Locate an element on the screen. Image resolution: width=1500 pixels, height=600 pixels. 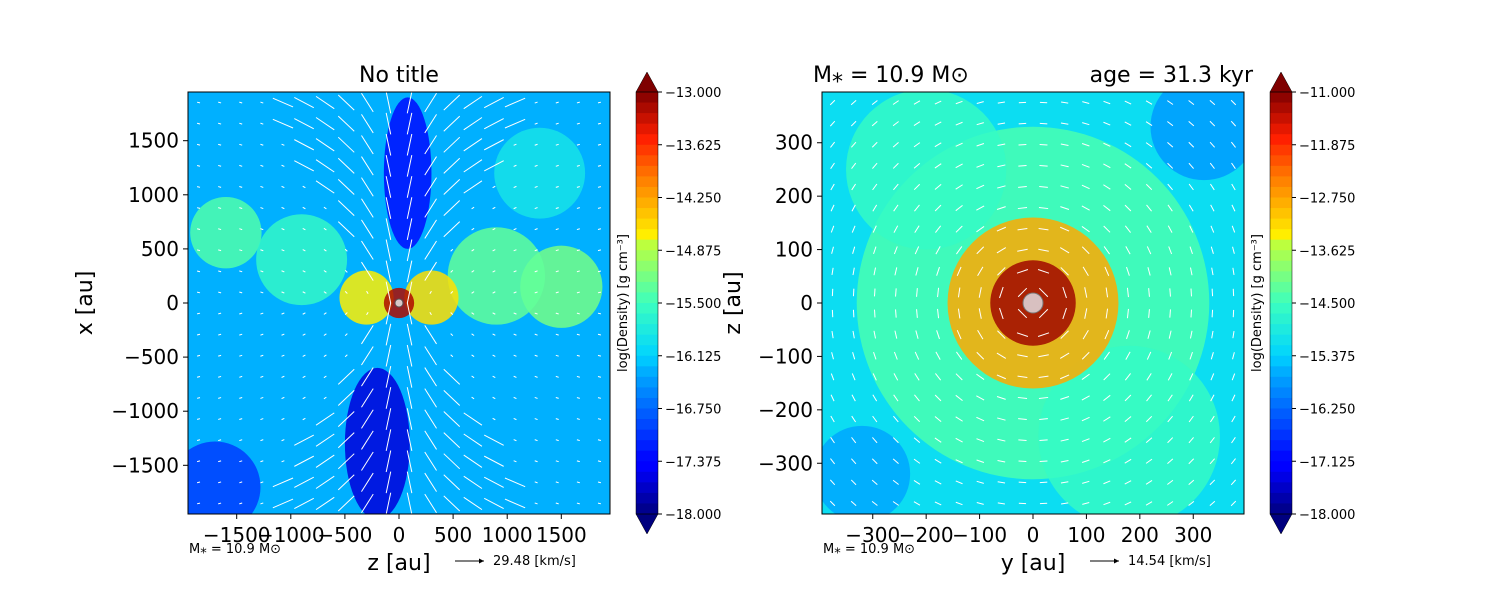
x-tick-label: 1000 is located at coordinates (507, 535).